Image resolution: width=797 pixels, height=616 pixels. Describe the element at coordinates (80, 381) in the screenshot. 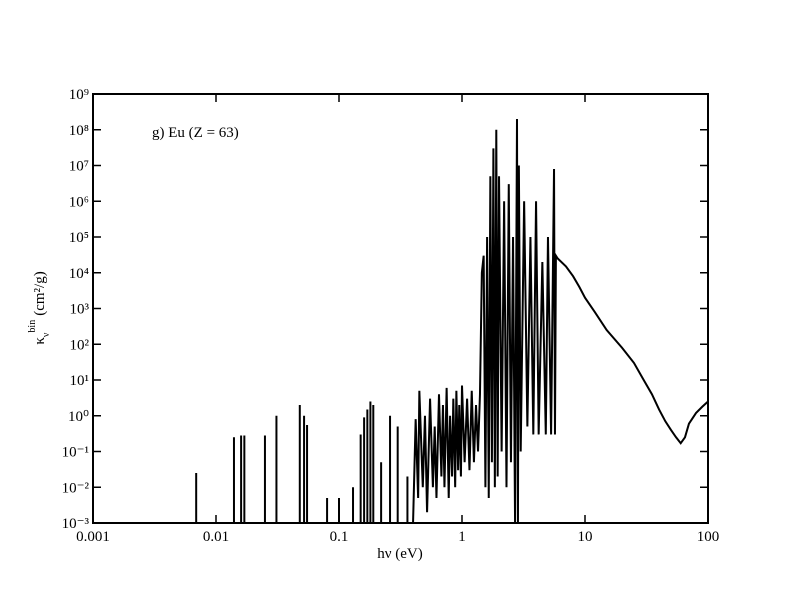

I see `y-tick-label: 10¹` at that location.